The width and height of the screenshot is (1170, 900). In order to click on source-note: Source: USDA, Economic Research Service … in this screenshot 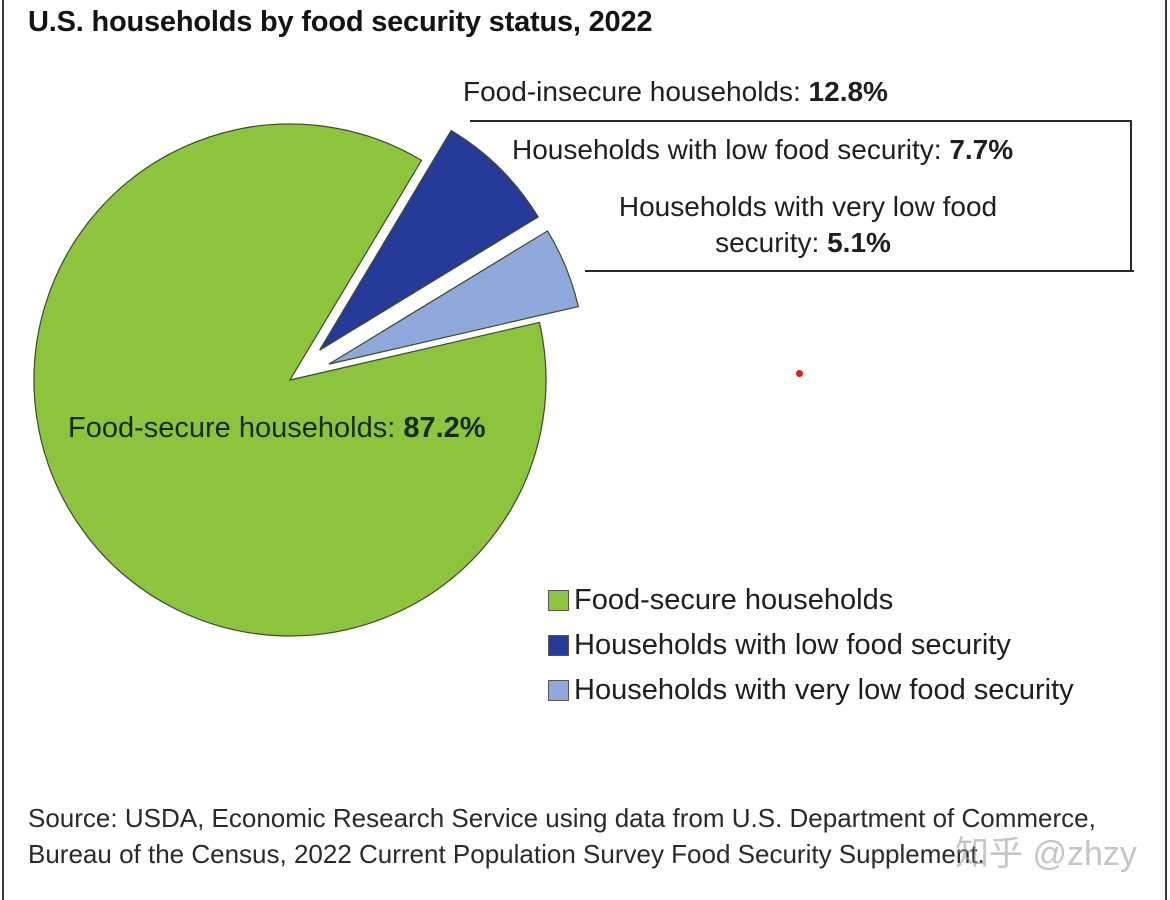, I will do `click(562, 836)`.